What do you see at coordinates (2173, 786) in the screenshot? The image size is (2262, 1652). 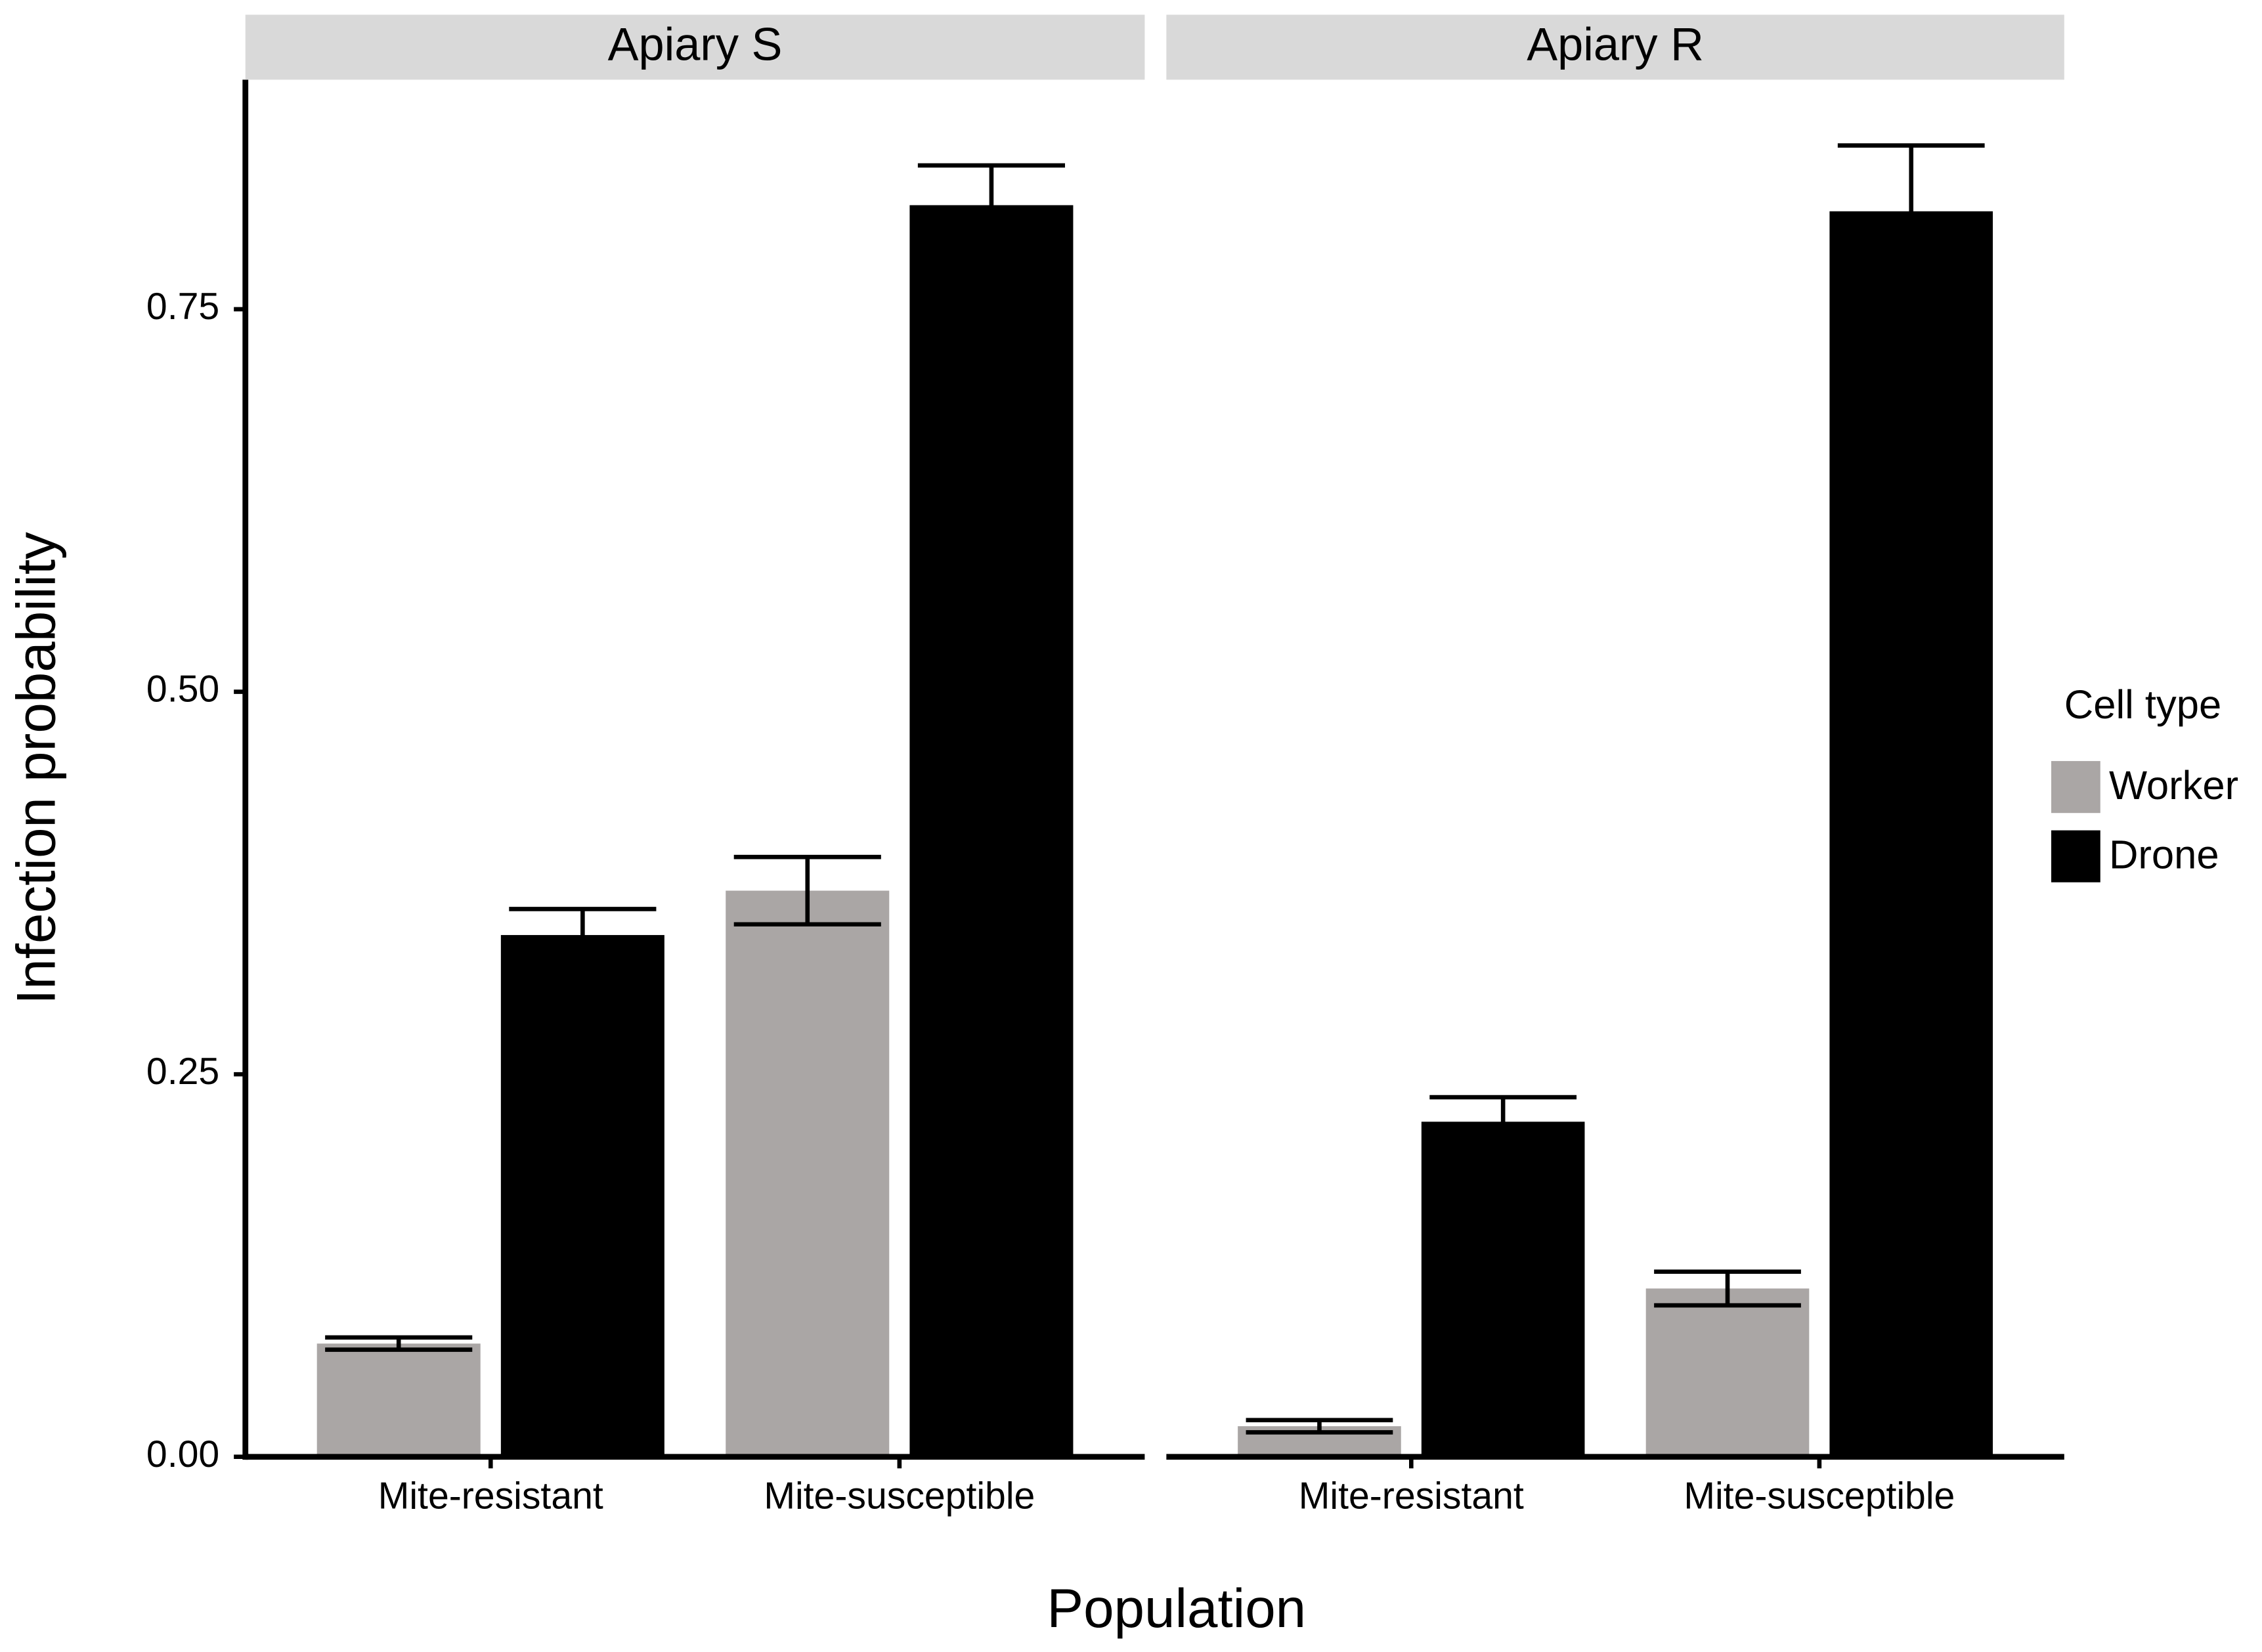 I see `legend-label: Worker` at bounding box center [2173, 786].